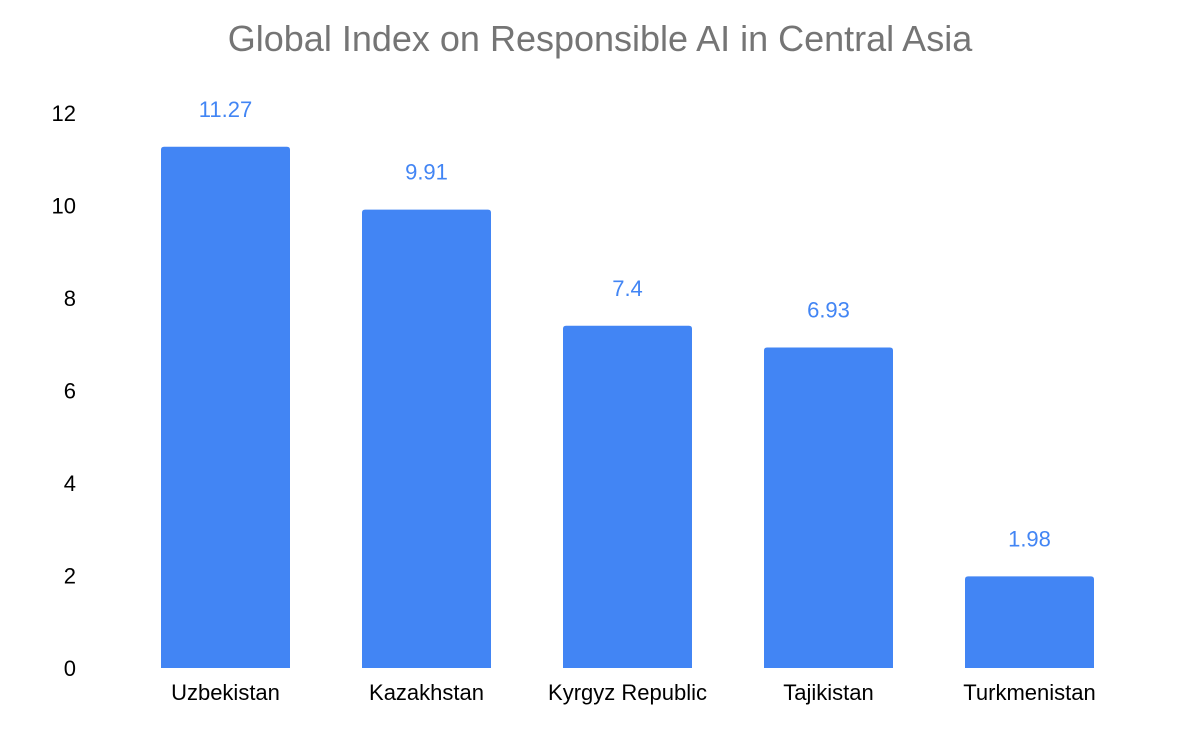 The height and width of the screenshot is (742, 1200). What do you see at coordinates (64, 113) in the screenshot?
I see `y-tick-label: 12` at bounding box center [64, 113].